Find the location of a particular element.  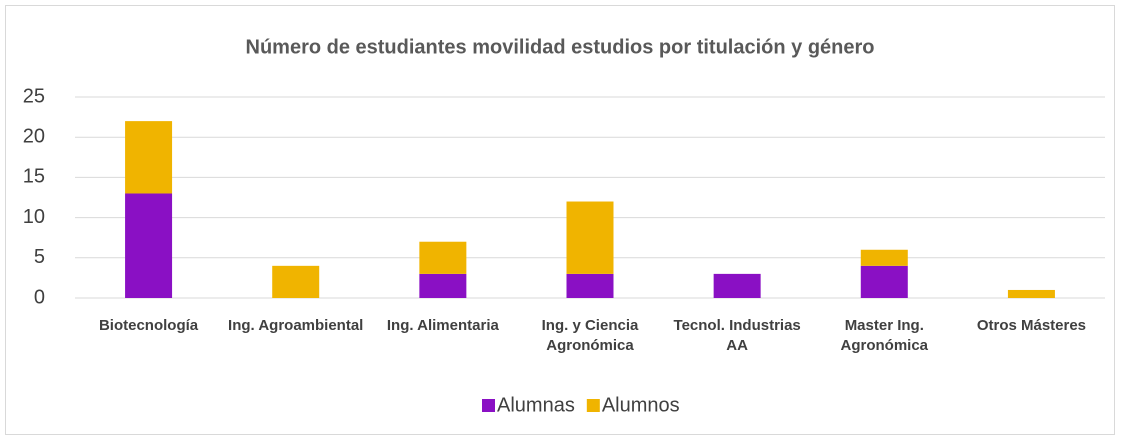

y-tick-label: 25 is located at coordinates (34, 96).